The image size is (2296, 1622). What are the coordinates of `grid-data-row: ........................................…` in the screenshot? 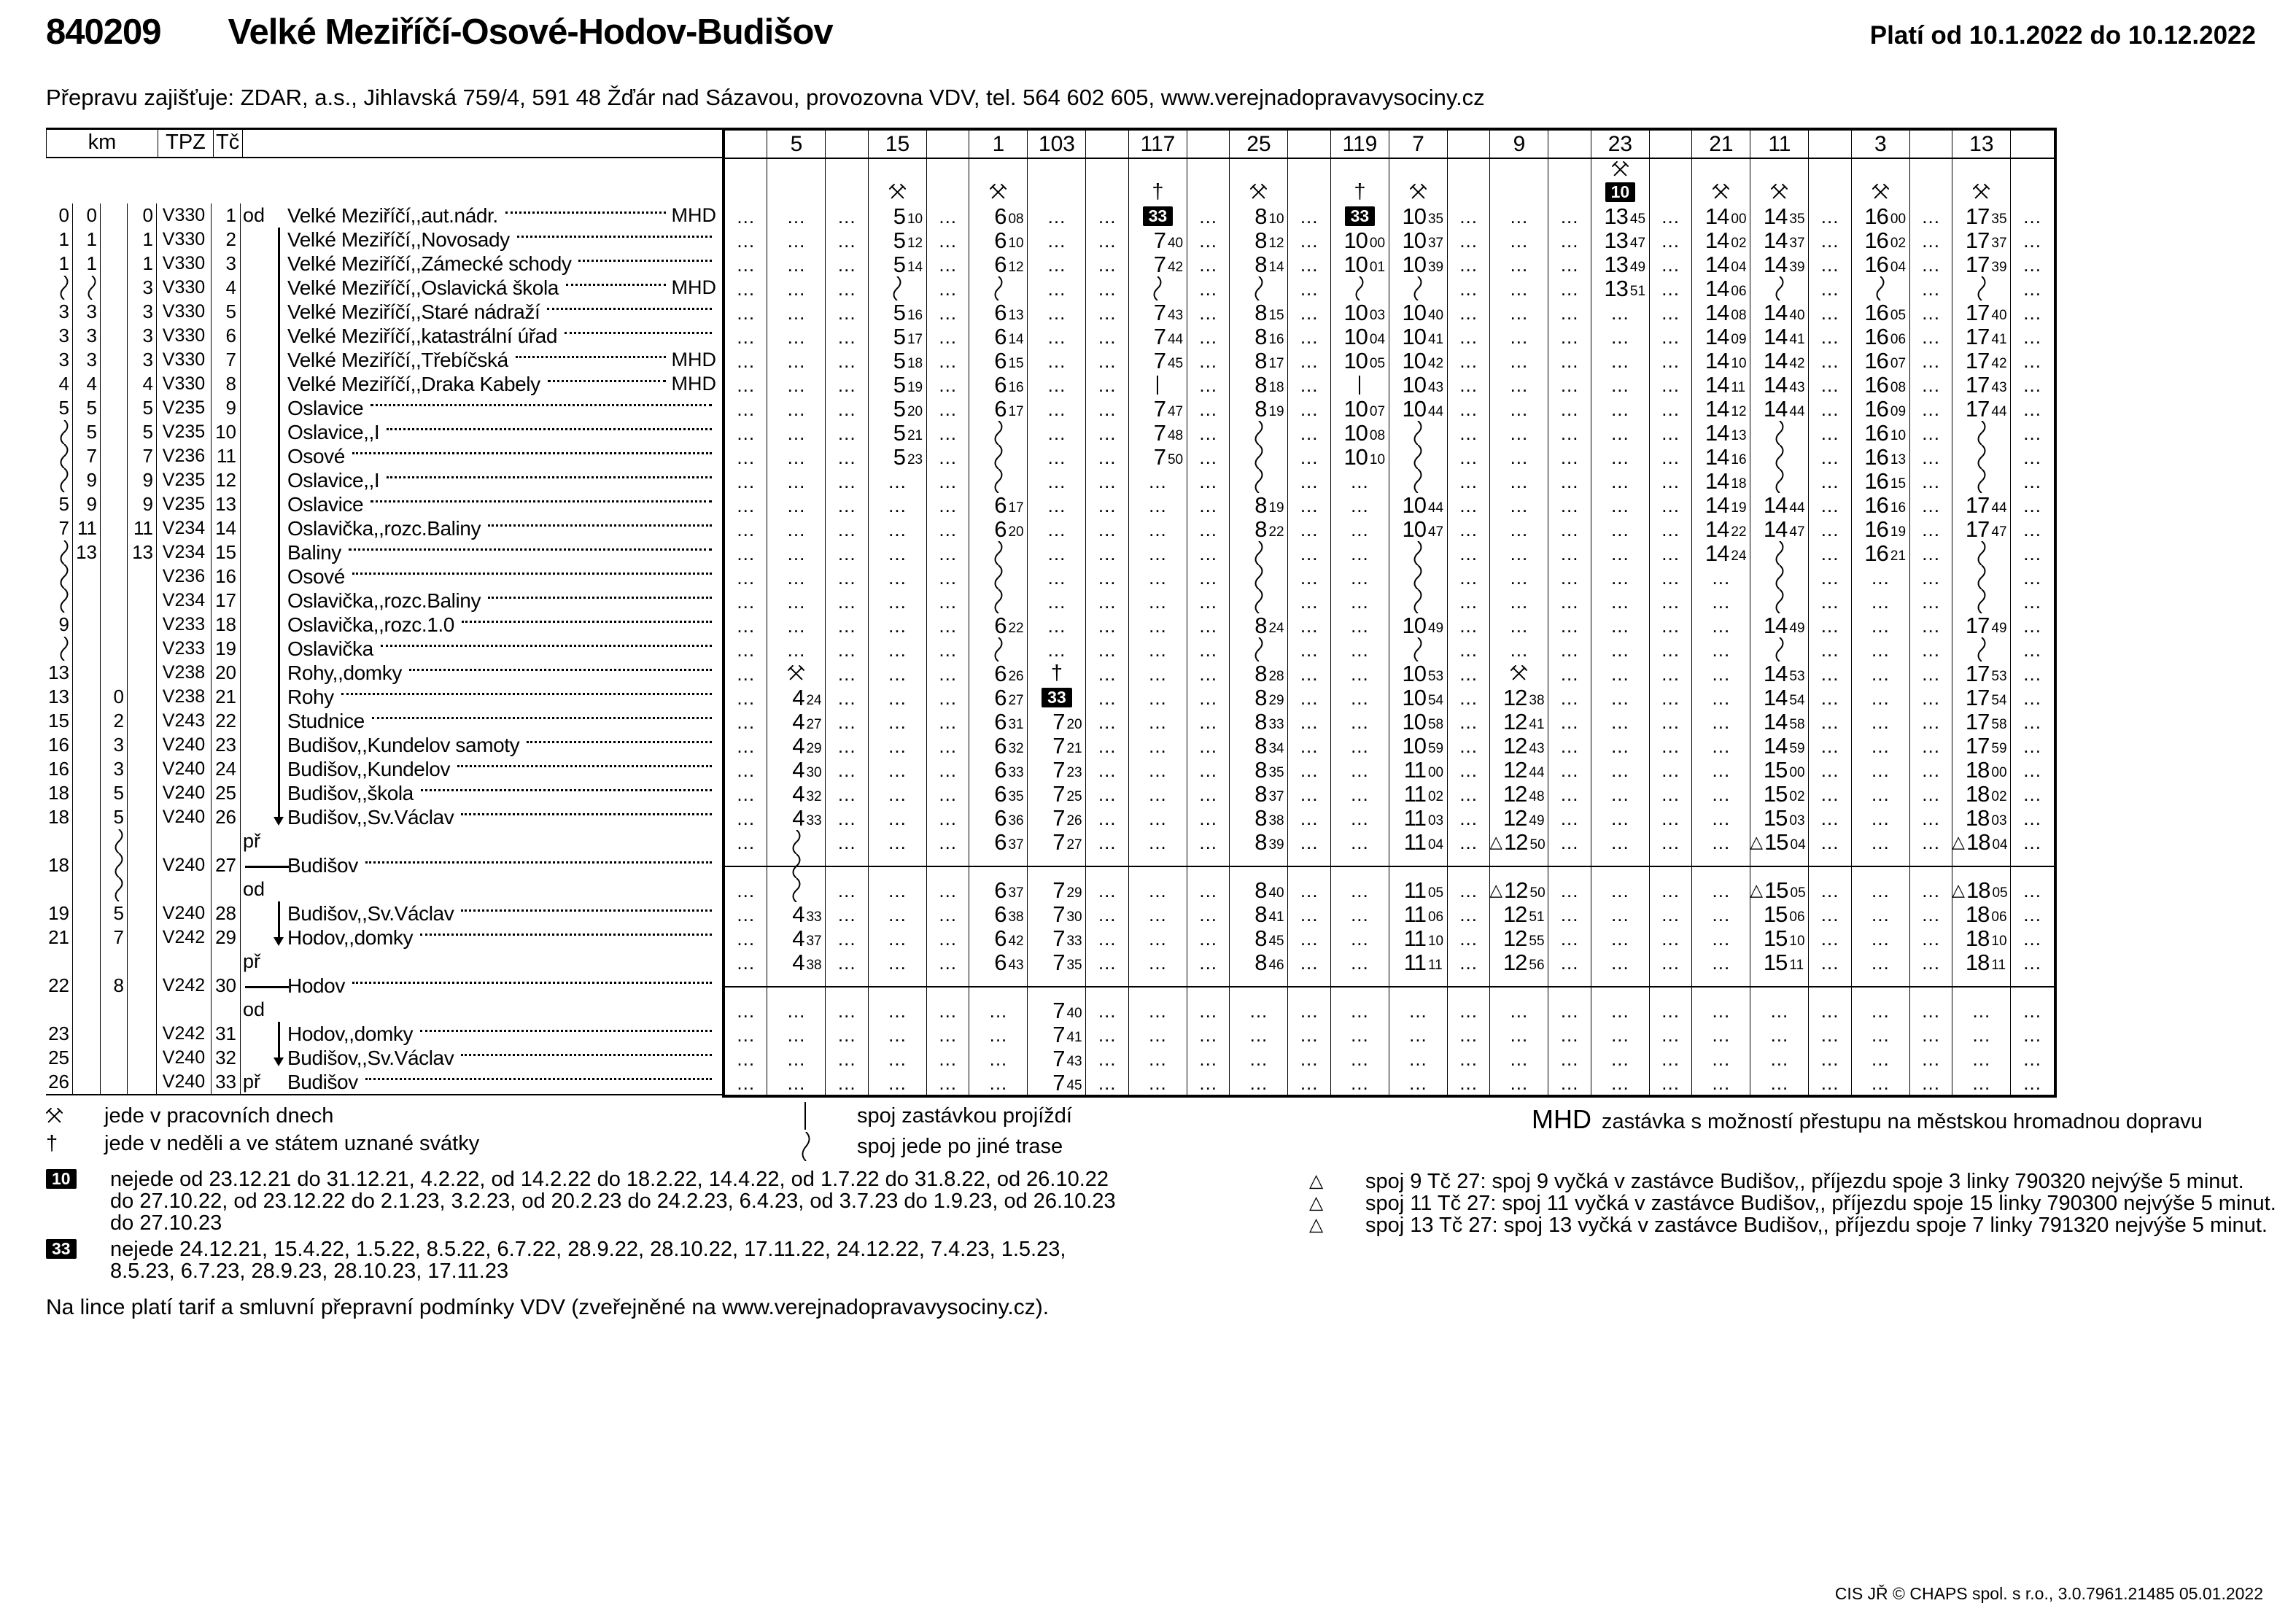 It's located at (1389, 481).